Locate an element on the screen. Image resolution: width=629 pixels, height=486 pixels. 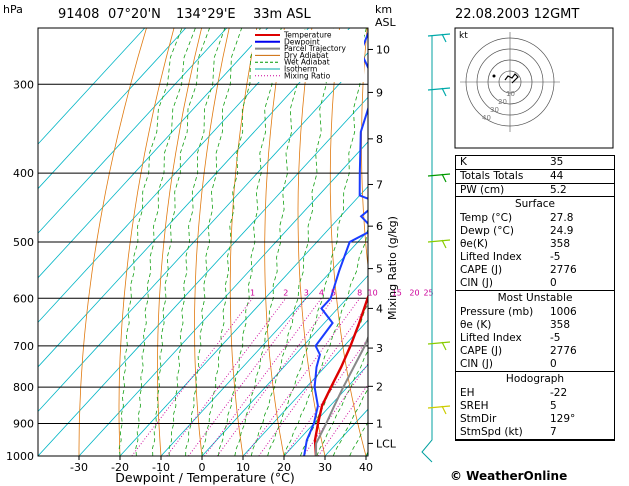
index-key: Pressure (mb) is located at coordinates (497, 312).